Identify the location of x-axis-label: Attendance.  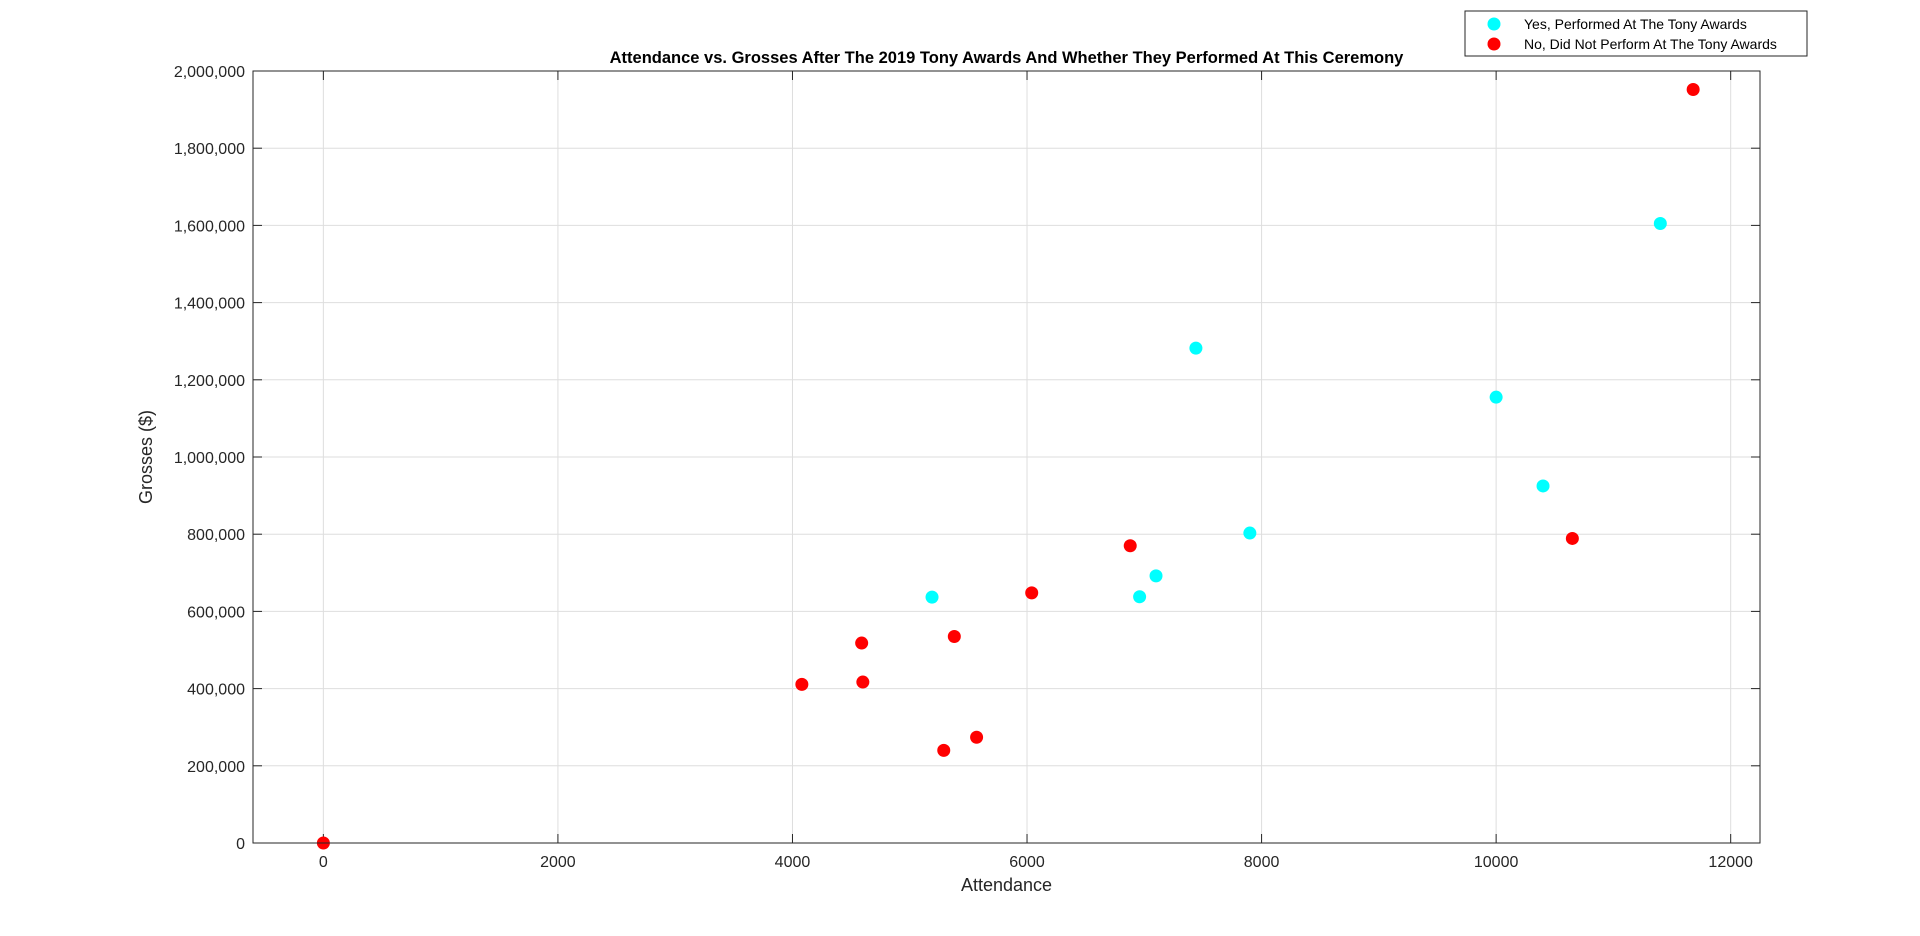
(1006, 885).